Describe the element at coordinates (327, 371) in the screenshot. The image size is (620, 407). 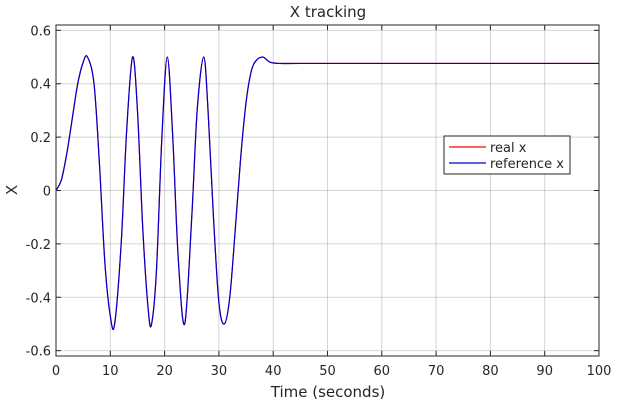
I see `x-tick-label: 50` at that location.